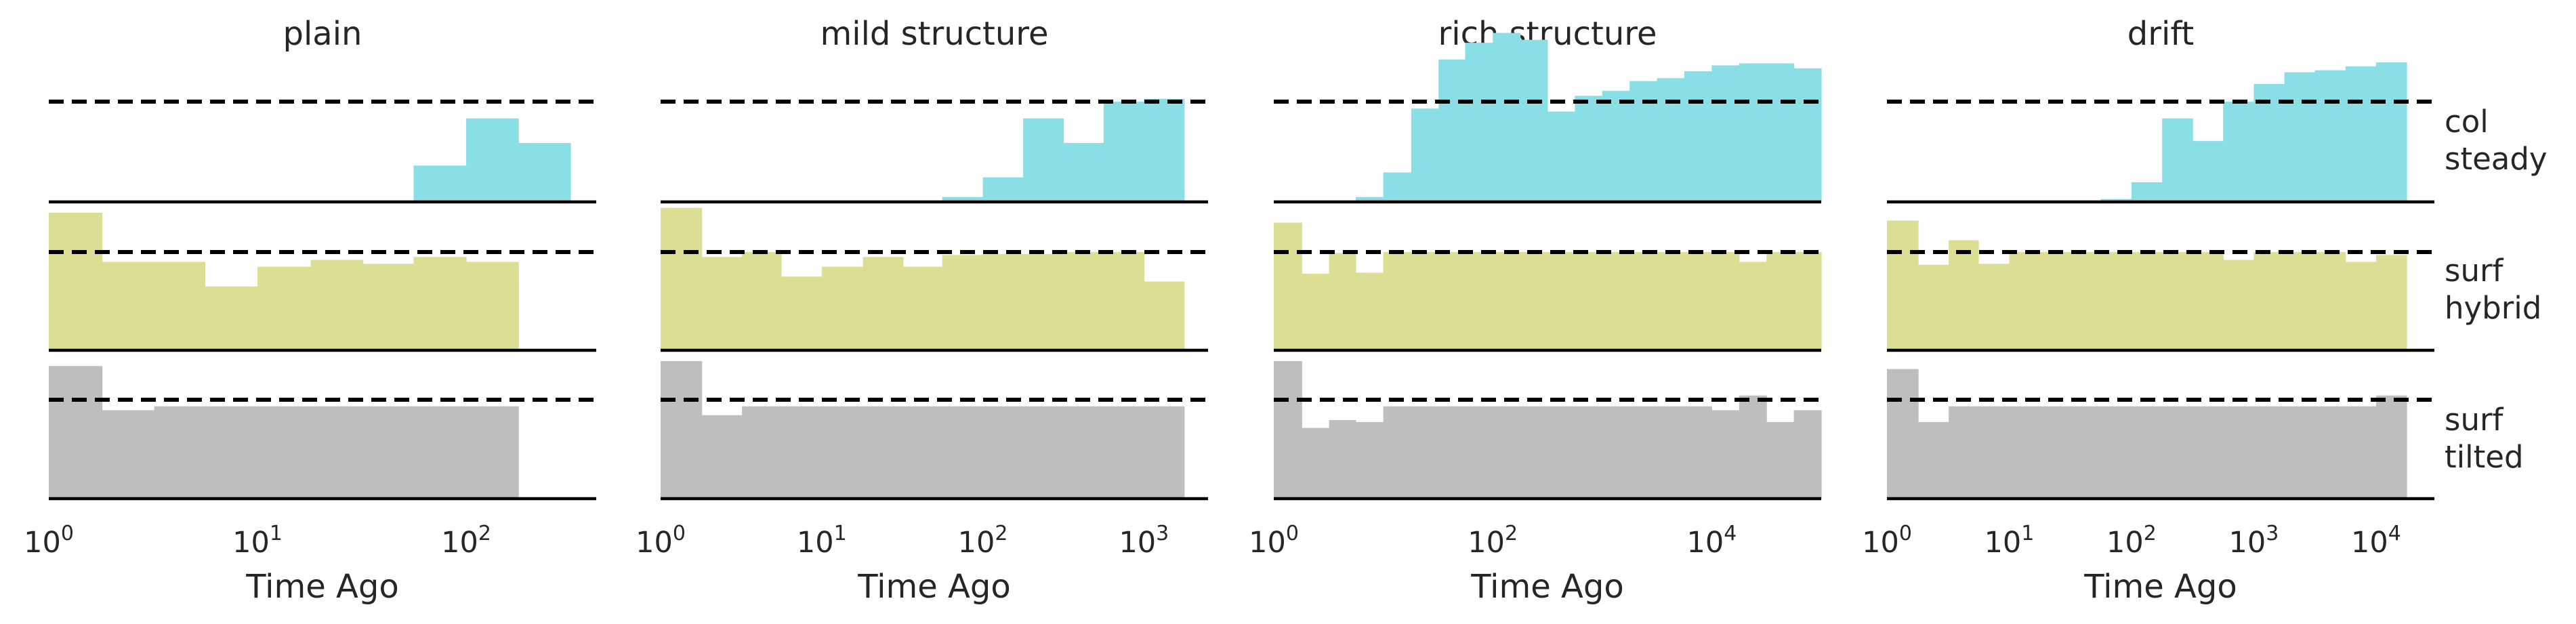 The image size is (2576, 624). Describe the element at coordinates (934, 34) in the screenshot. I see `panel-title: mild structure` at that location.